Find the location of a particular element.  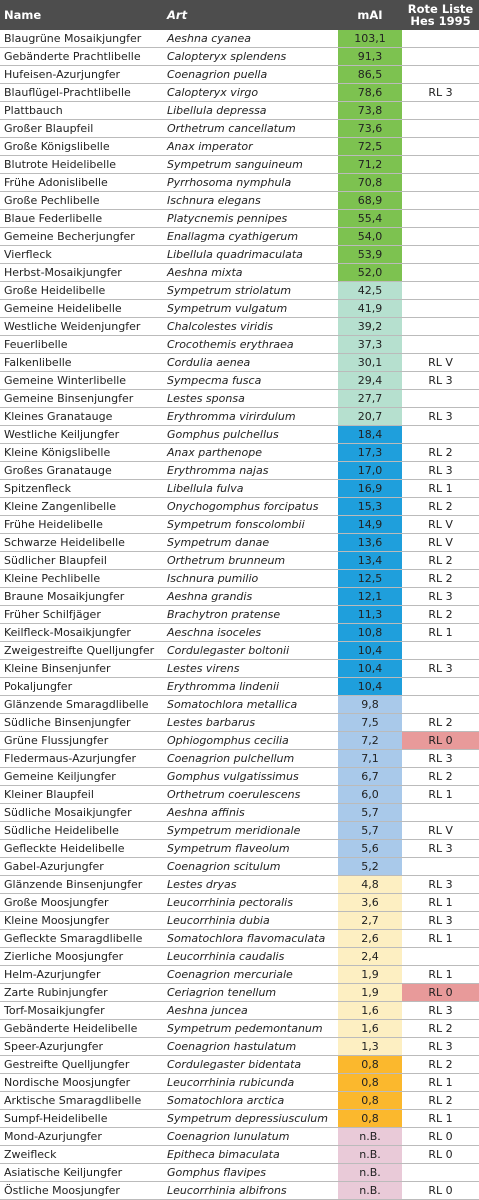

species-cell: Sympetrum pedemontanum is located at coordinates (250, 1028).